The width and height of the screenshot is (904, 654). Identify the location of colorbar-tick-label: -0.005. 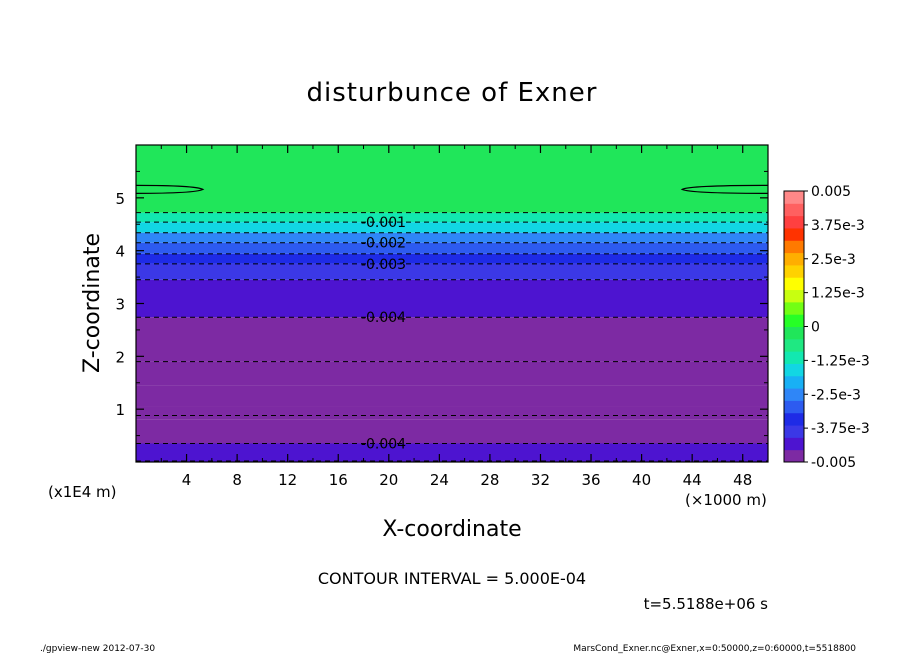
(833, 463).